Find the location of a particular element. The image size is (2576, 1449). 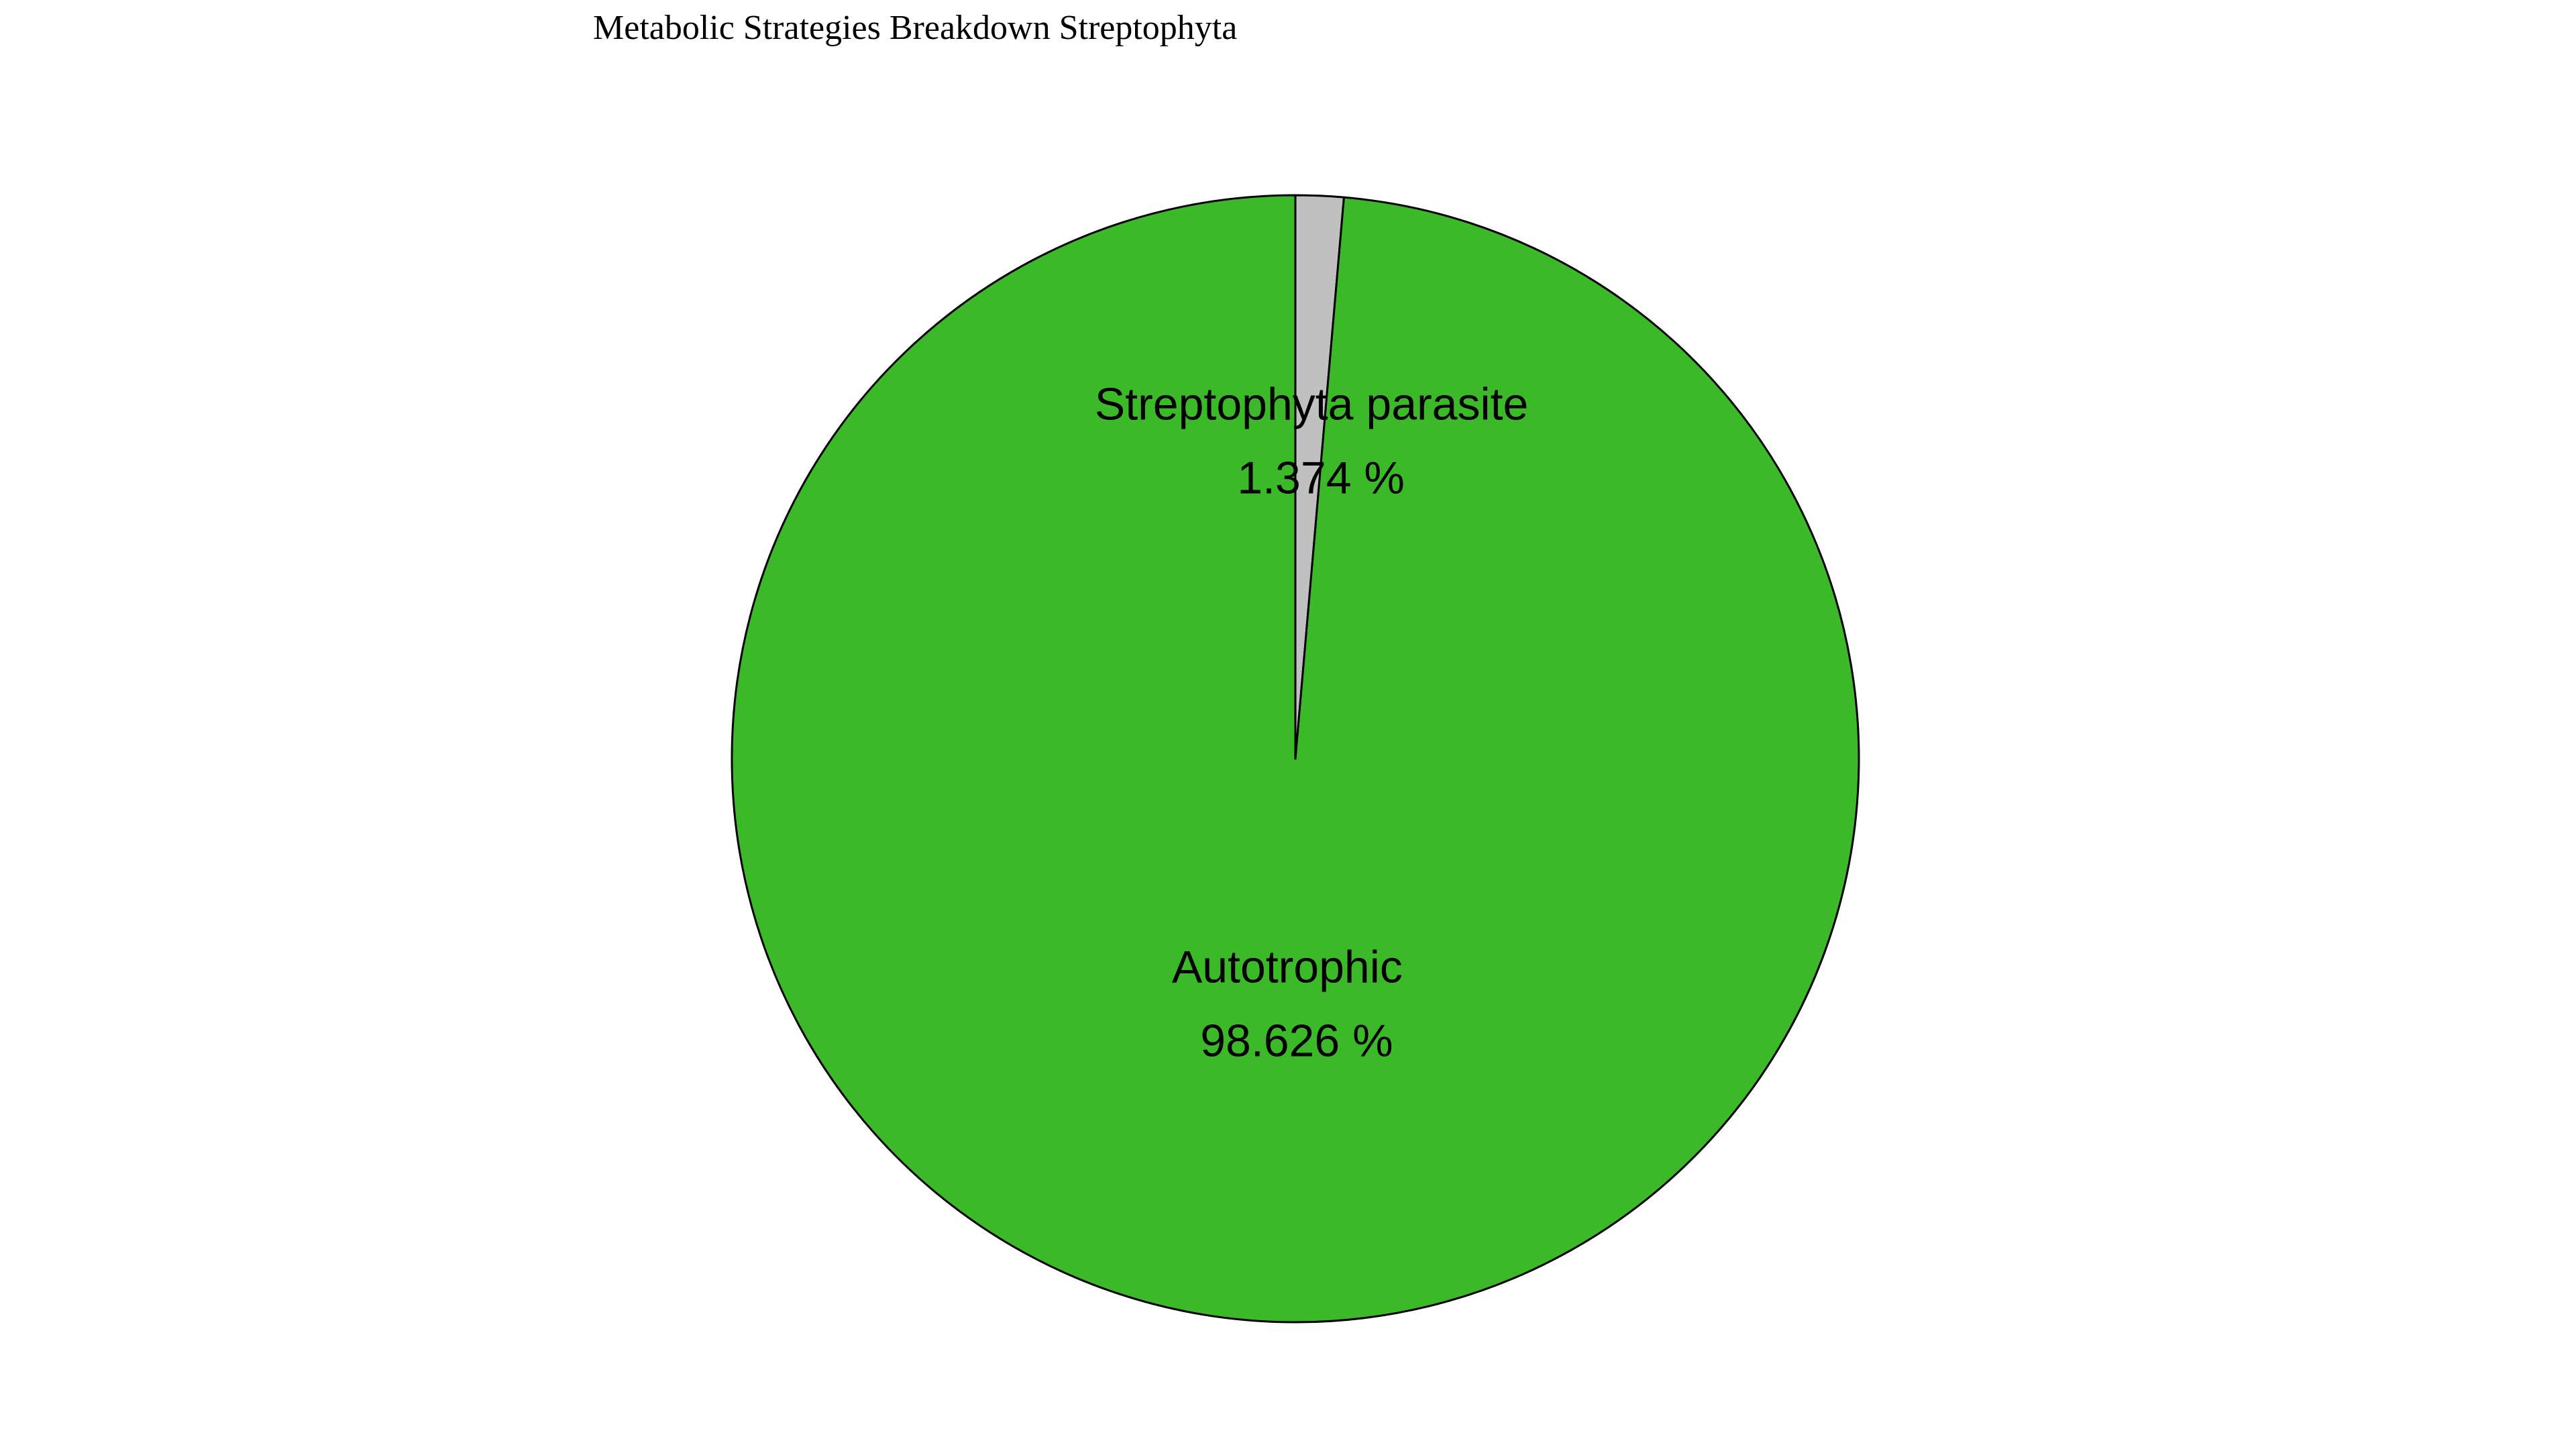

slice-label: Streptophyta parasite is located at coordinates (1311, 403).